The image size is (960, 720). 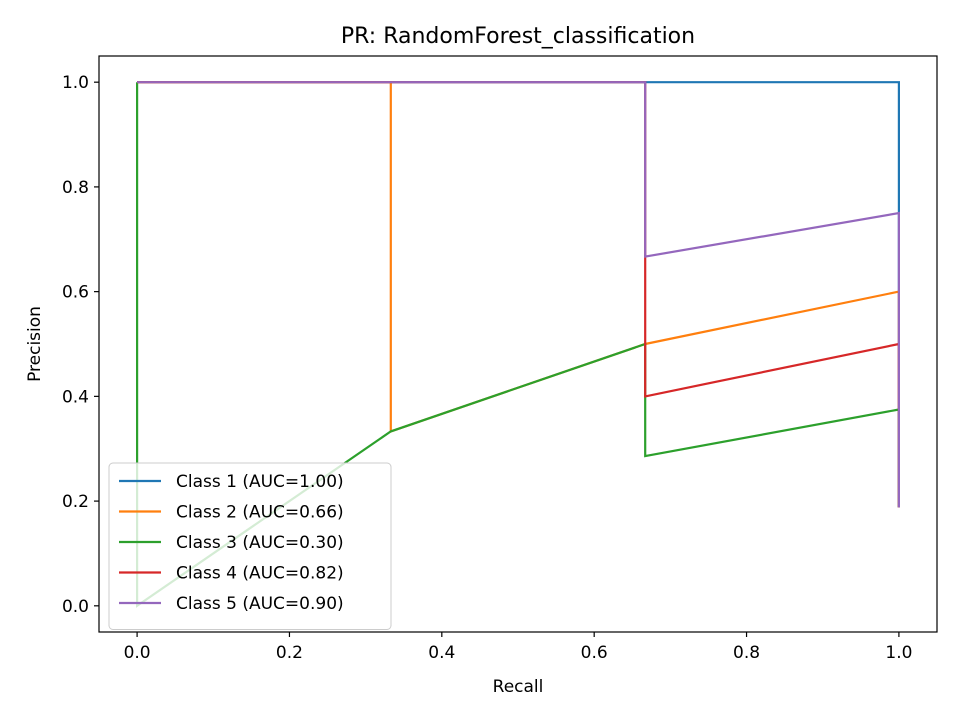 I want to click on x-tick-label: 0.0, so click(x=137, y=653).